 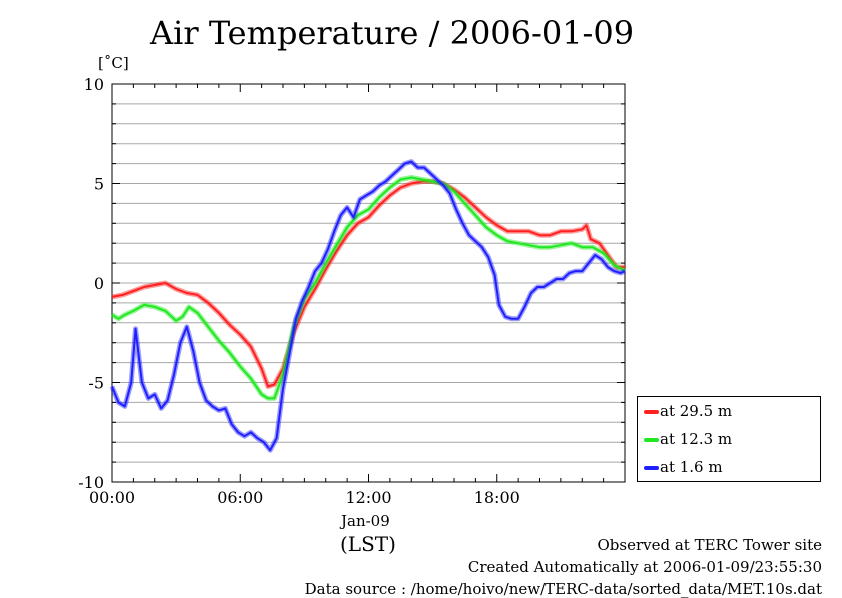 I want to click on legend: at 29.5 m at 12.3 m at 1.6 m, so click(x=729, y=439).